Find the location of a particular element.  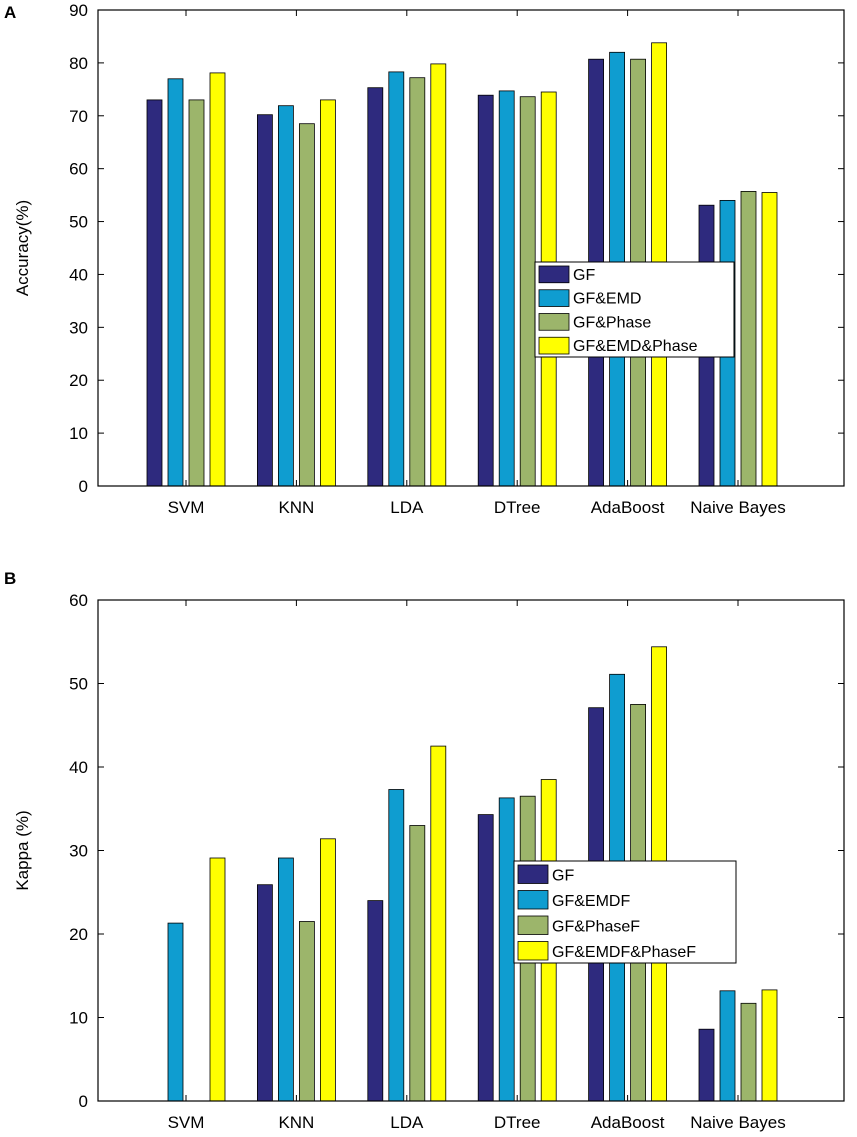

bar-gf-emd-phase-lda is located at coordinates (438, 275).